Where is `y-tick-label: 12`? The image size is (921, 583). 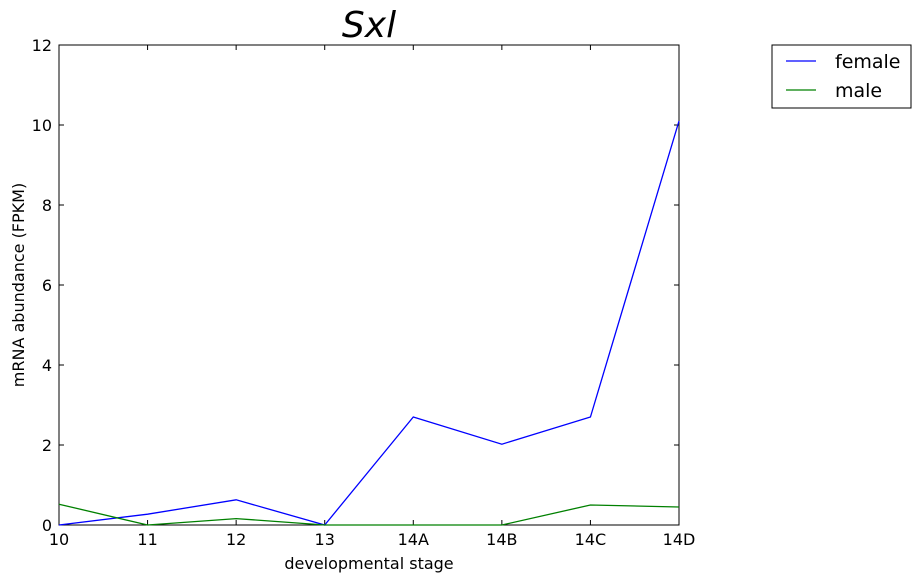
y-tick-label: 12 is located at coordinates (42, 45).